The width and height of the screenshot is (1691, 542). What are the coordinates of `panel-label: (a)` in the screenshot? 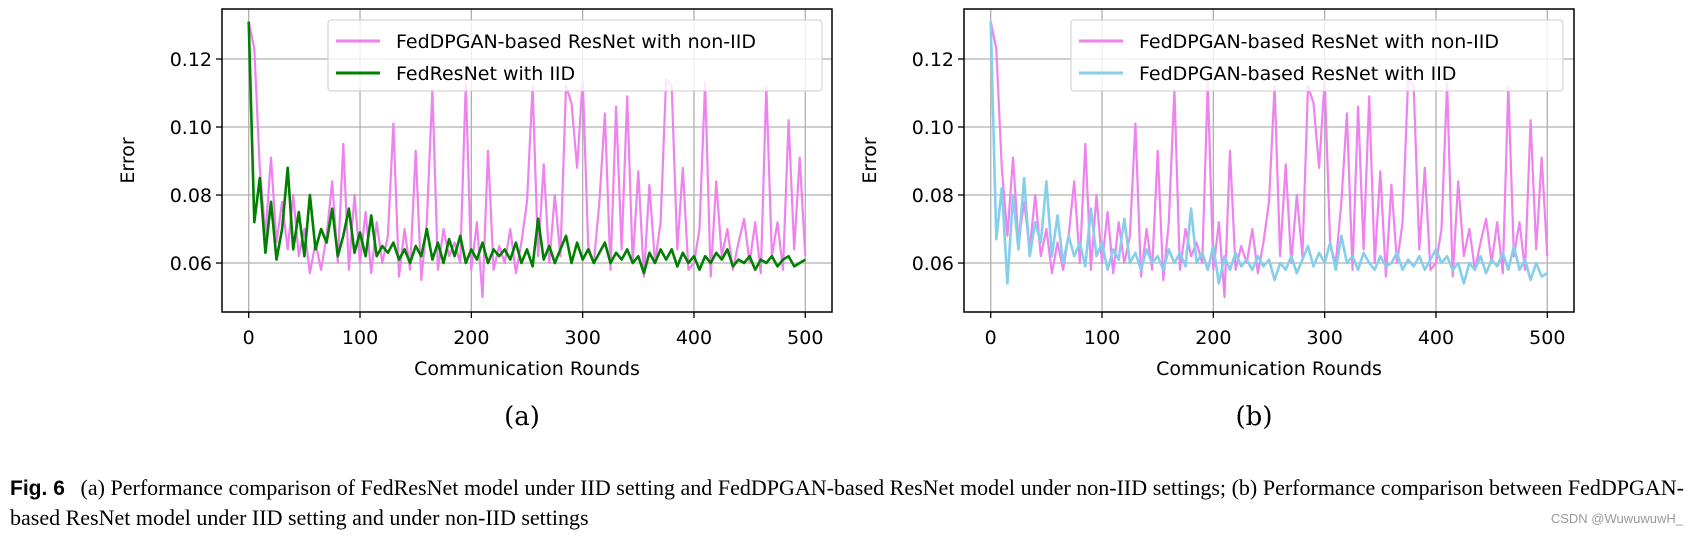 It's located at (522, 417).